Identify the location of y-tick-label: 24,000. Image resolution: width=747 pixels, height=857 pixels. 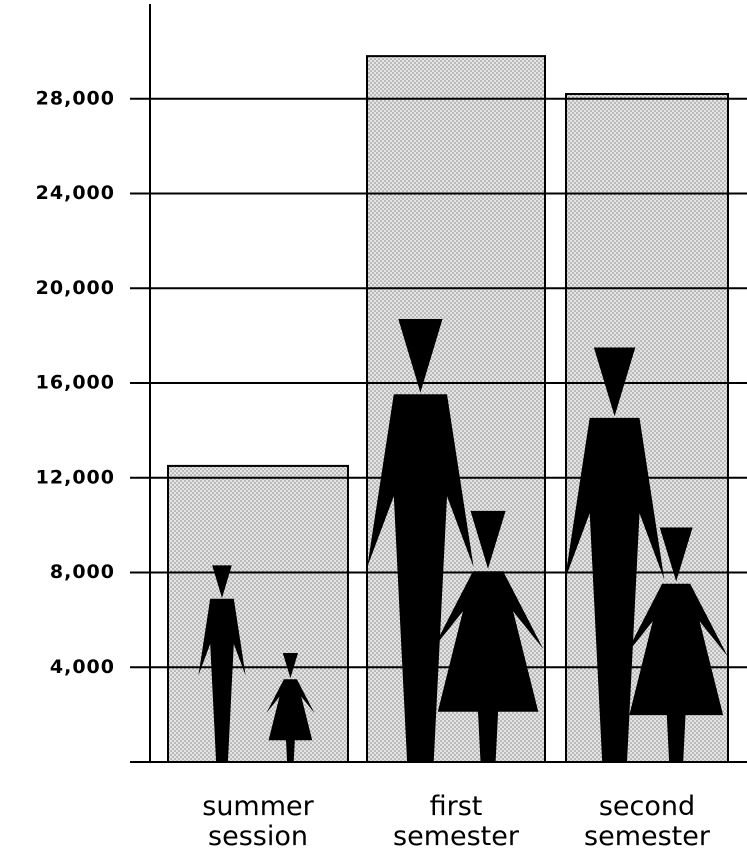
(75, 193).